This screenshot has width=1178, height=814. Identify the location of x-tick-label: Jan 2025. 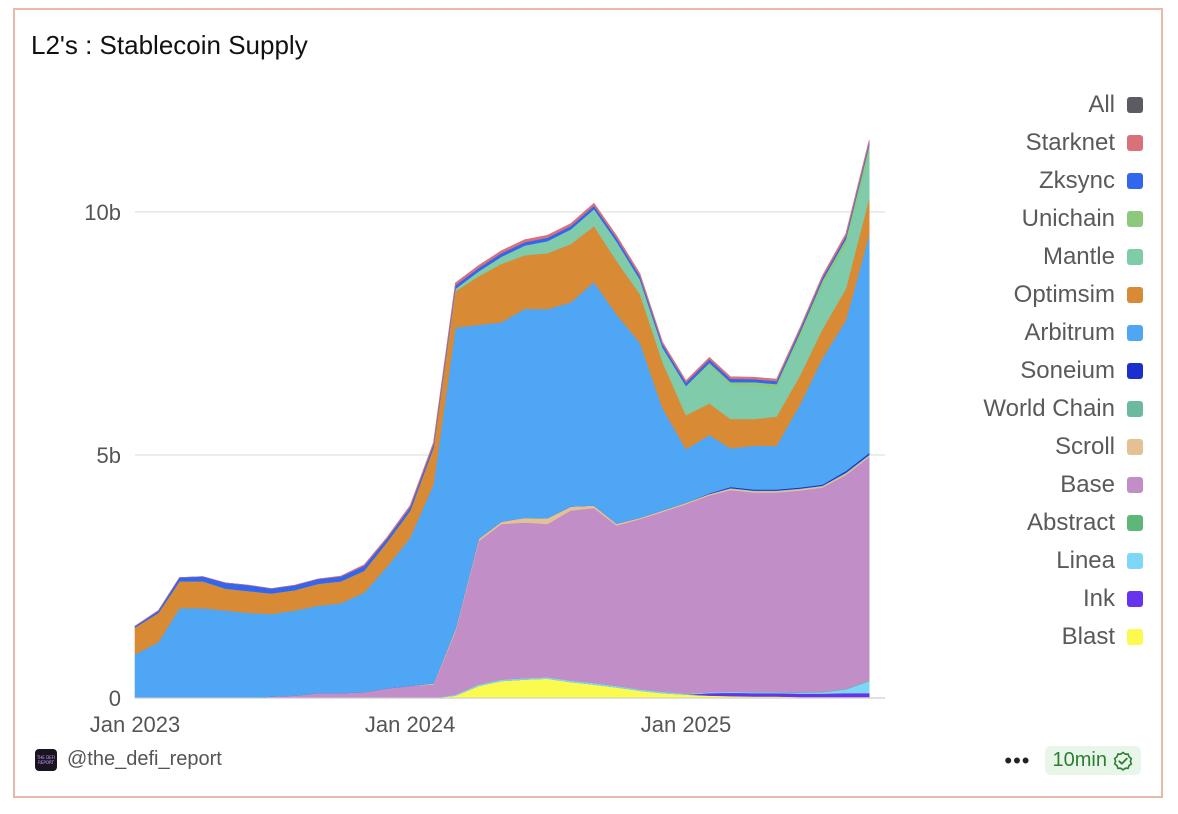
(686, 724).